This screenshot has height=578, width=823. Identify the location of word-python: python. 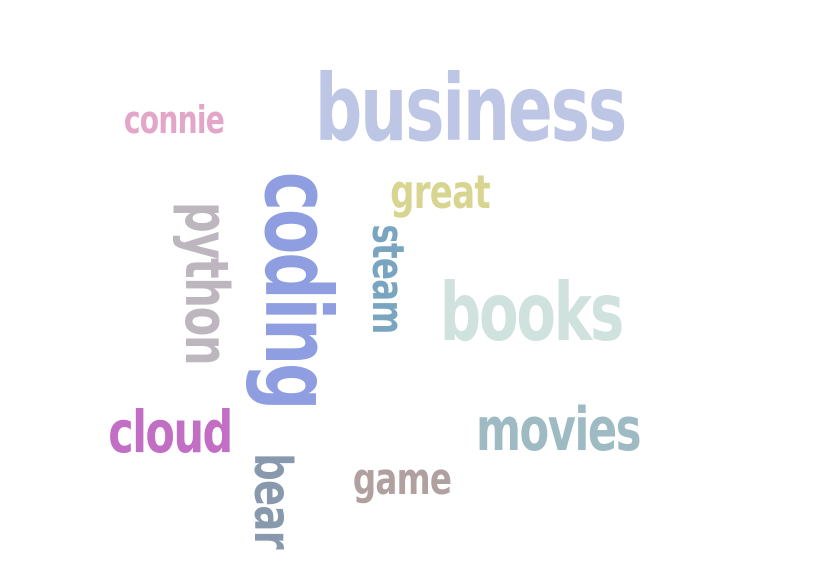
(206, 283).